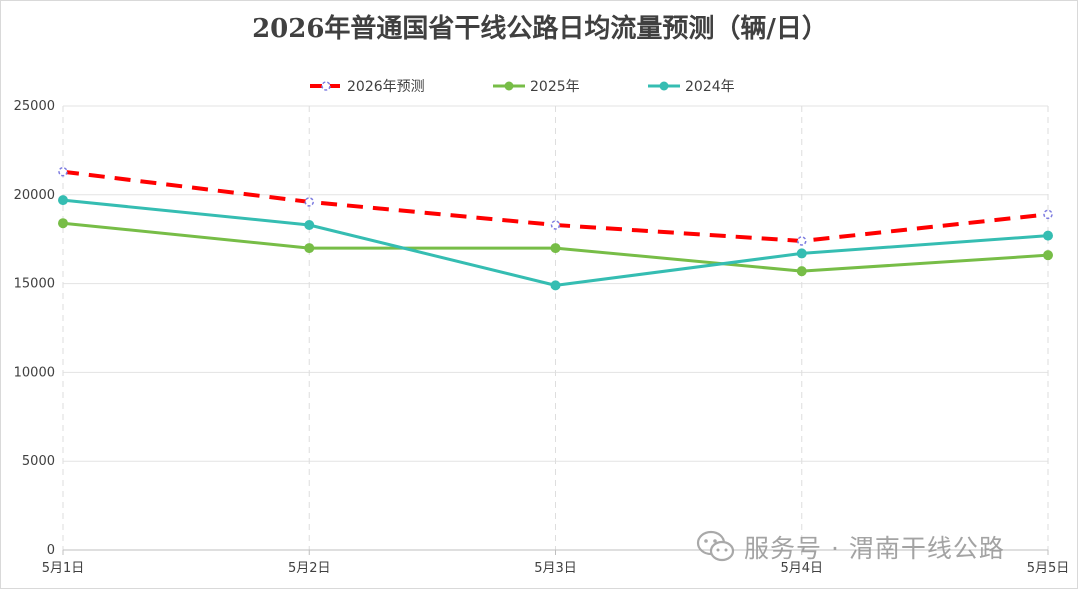 The height and width of the screenshot is (591, 1080). What do you see at coordinates (555, 87) in the screenshot?
I see `legend-label: 2025年` at bounding box center [555, 87].